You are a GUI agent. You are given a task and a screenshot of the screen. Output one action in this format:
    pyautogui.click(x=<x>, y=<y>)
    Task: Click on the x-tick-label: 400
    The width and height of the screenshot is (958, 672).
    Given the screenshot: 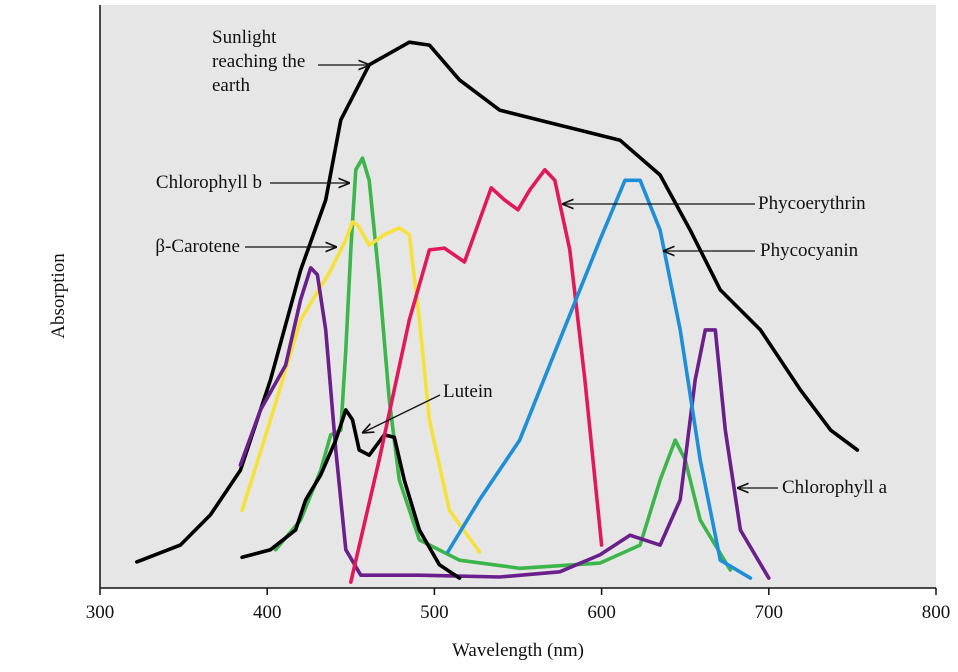 What is the action you would take?
    pyautogui.click(x=267, y=612)
    